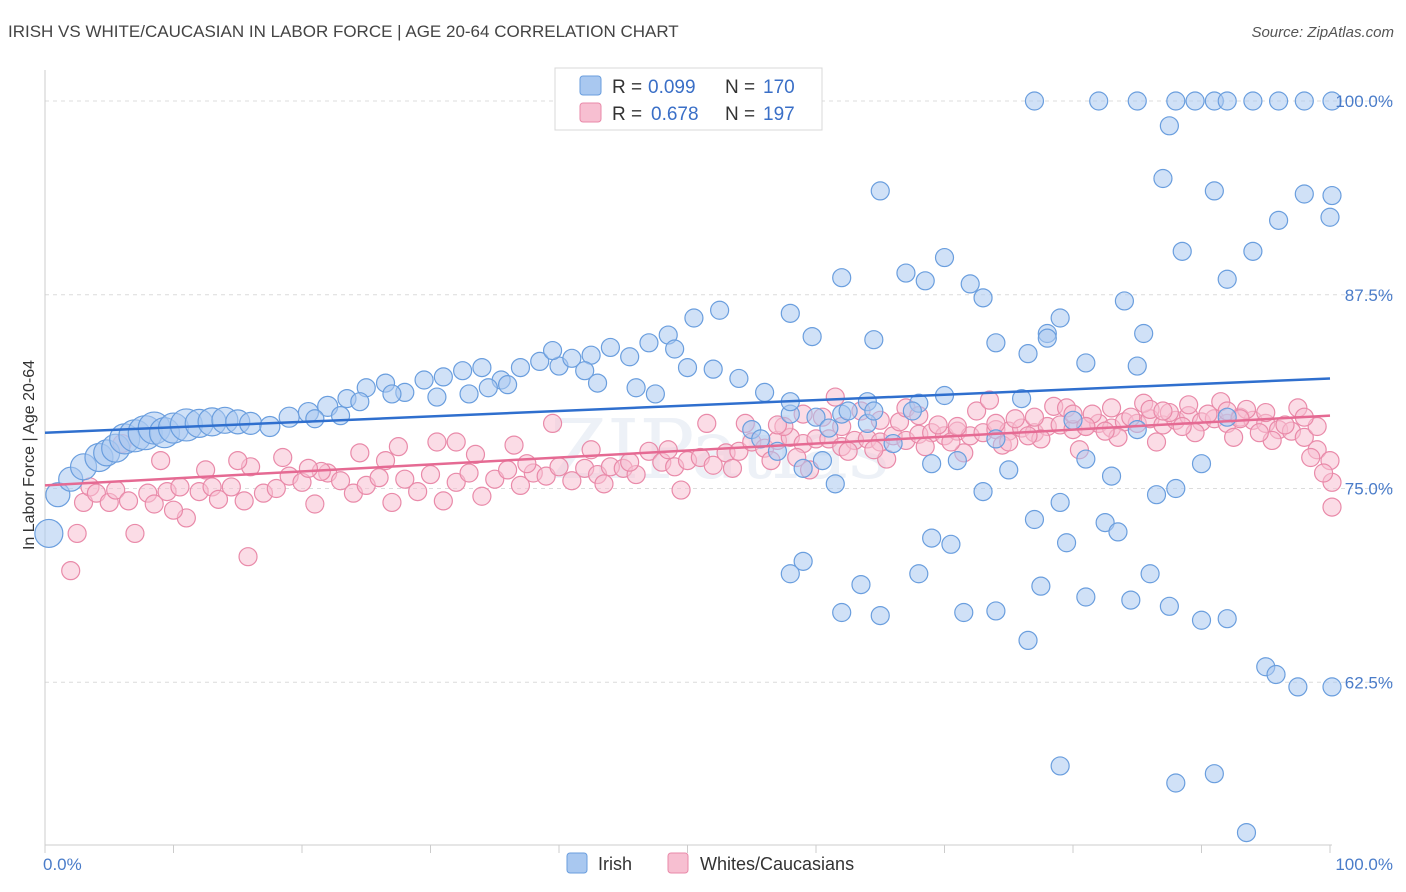  I want to click on y-tick-label: 87.5%, so click(1369, 295).